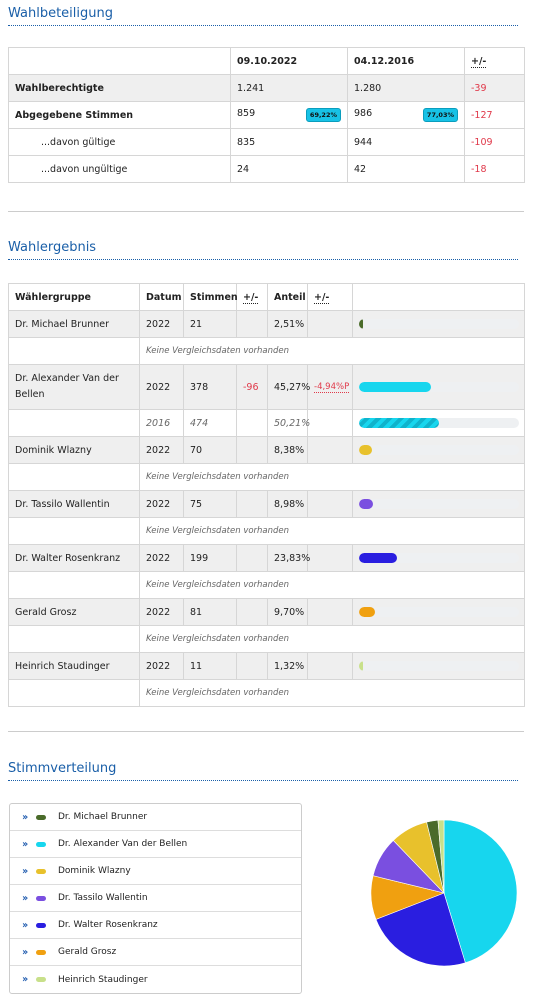 The height and width of the screenshot is (1002, 533). What do you see at coordinates (266, 666) in the screenshot?
I see `result-row: Heinrich Staudinger 2022 11 1,32%` at bounding box center [266, 666].